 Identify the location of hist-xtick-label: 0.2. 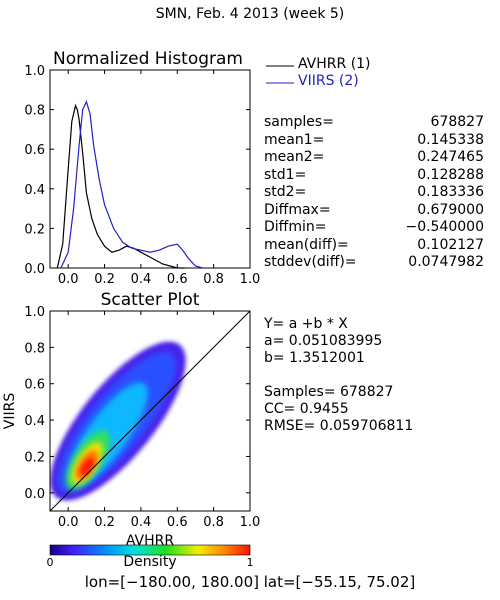
(104, 279).